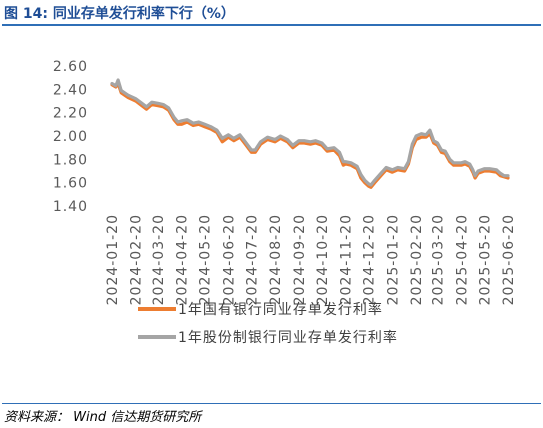 Image resolution: width=543 pixels, height=428 pixels. What do you see at coordinates (113, 259) in the screenshot?
I see `x-tick-label: 2024-01-20` at bounding box center [113, 259].